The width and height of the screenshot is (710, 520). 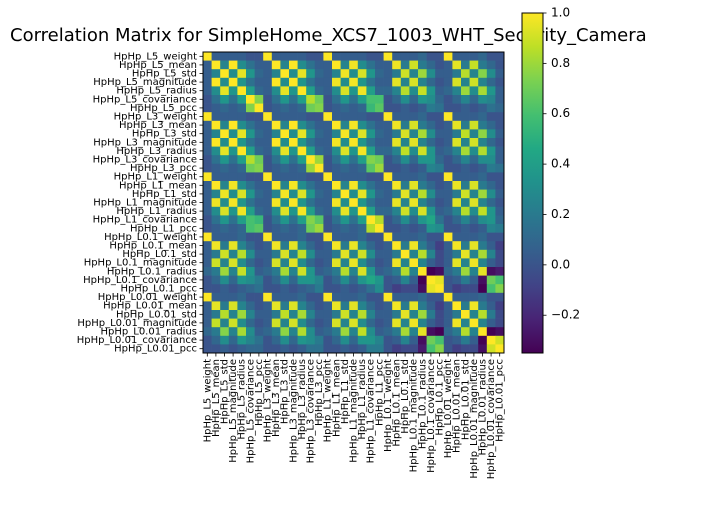 I want to click on y-tick-label: HpHp_L3_covariance, so click(x=145, y=160).